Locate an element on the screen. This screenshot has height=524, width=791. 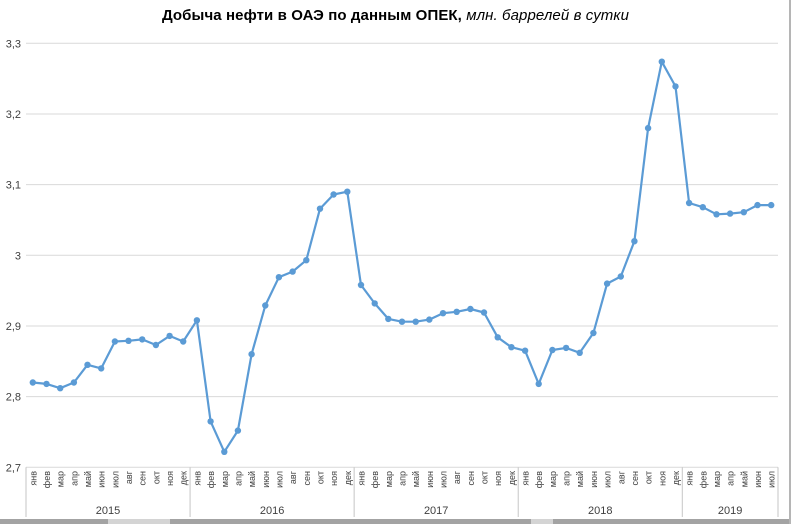
y-tick-label: 2,9 is located at coordinates (13, 327).